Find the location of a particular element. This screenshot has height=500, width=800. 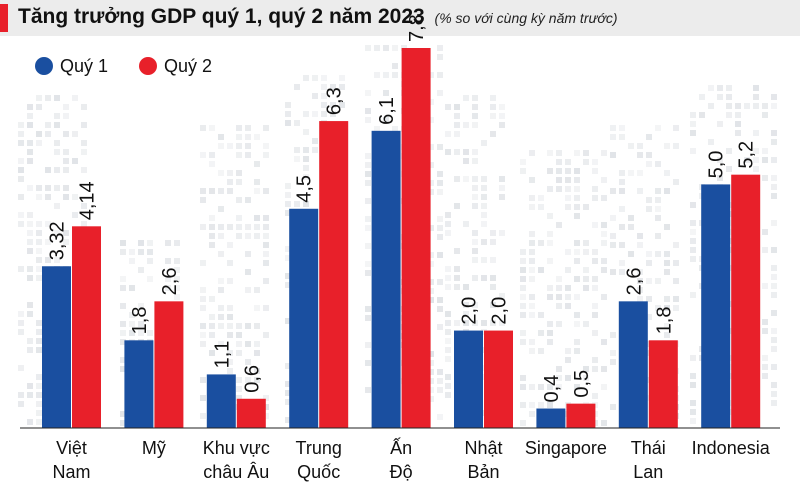

value-label: 0,4 is located at coordinates (552, 389).